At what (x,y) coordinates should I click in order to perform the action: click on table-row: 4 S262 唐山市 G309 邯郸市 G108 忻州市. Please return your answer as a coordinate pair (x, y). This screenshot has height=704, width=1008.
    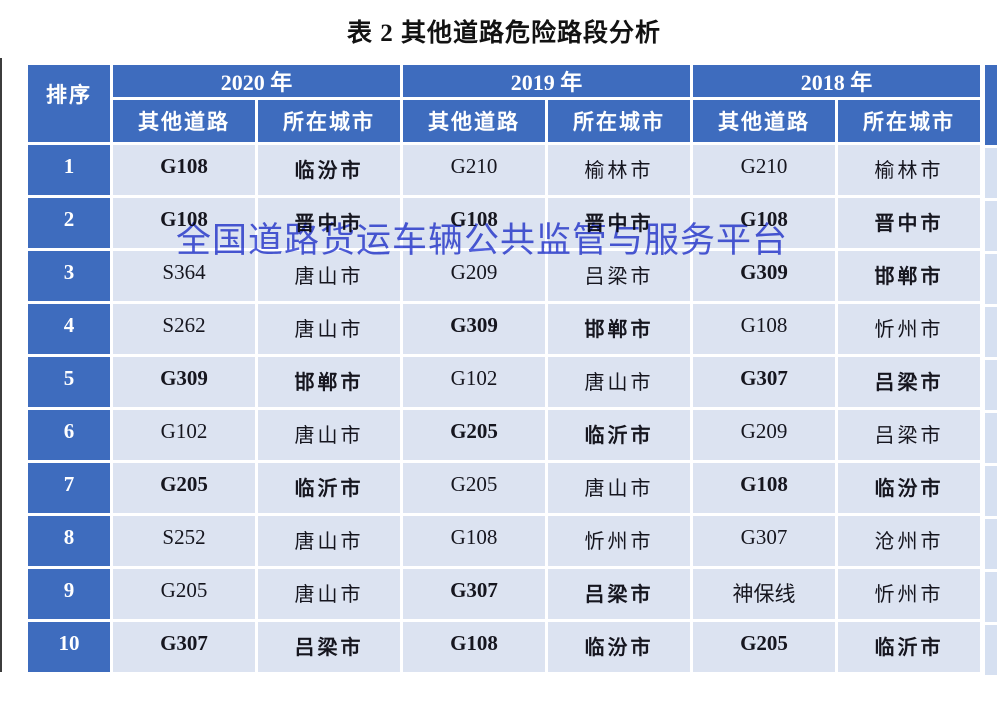
    Looking at the image, I should click on (504, 329).